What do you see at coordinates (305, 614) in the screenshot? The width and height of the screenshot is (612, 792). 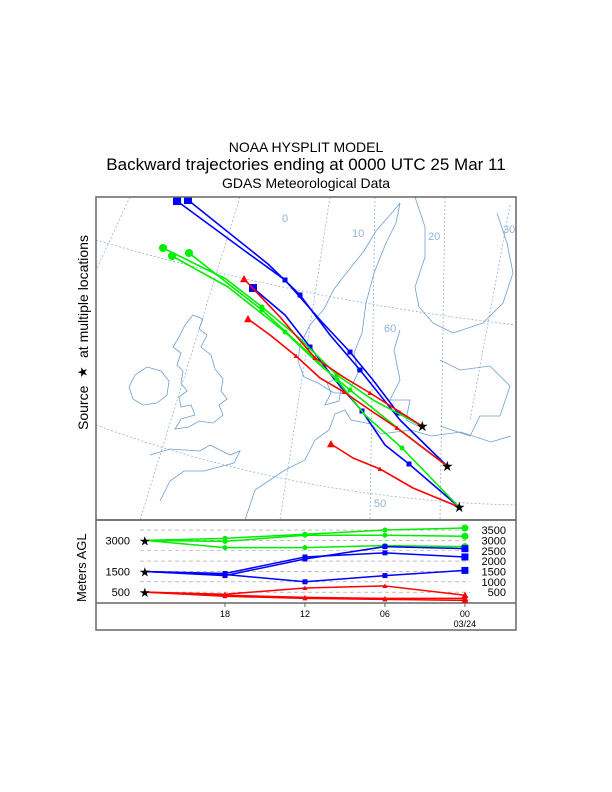 I see `time-tick-label: 12` at bounding box center [305, 614].